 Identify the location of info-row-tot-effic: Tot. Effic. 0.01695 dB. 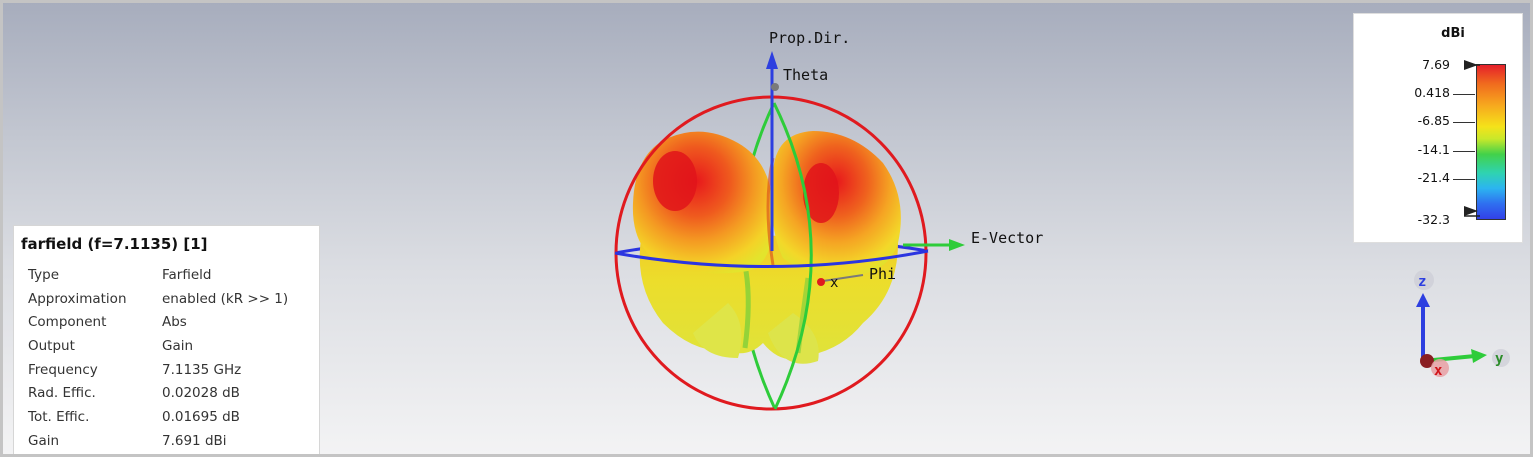
(158, 417).